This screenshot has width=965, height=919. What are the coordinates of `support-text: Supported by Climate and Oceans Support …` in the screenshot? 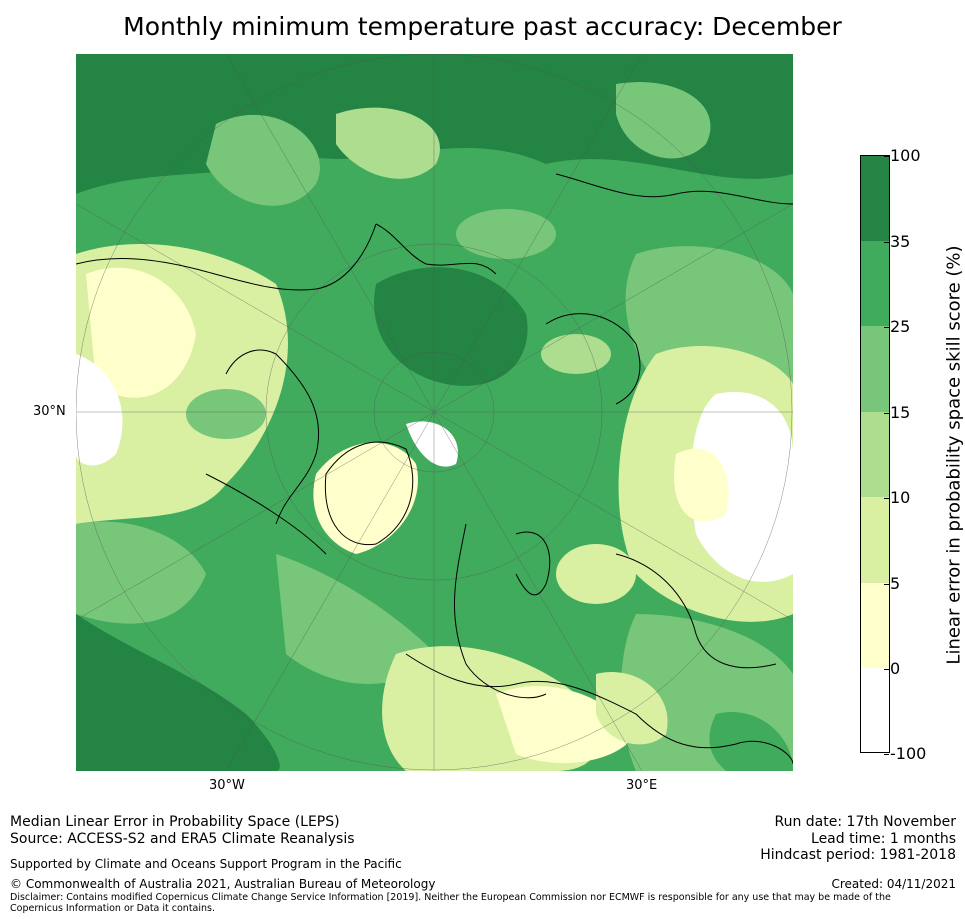 It's located at (206, 864).